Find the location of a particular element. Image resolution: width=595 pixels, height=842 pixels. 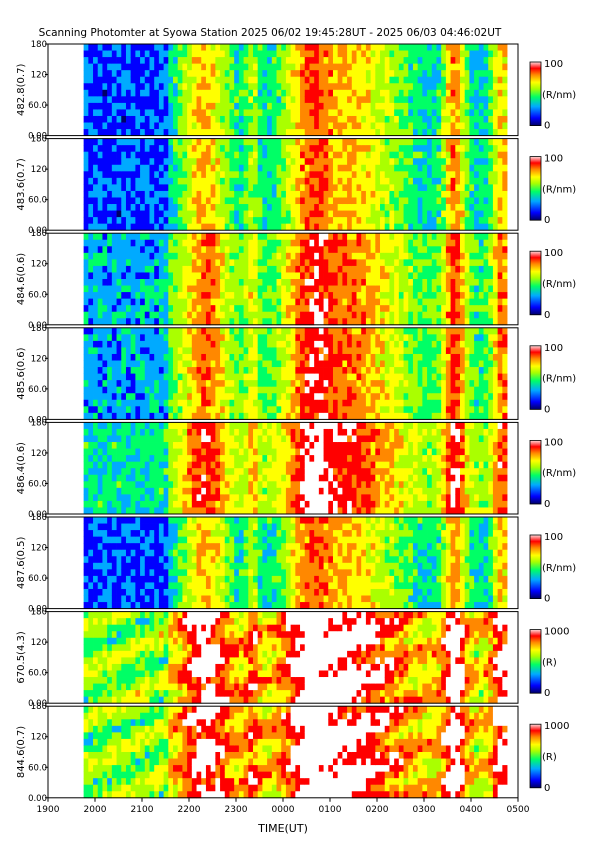

panel-1: 0.00 60.0 120 180 482.8(0.7) 100 0 (R/nm) is located at coordinates (296, 91).